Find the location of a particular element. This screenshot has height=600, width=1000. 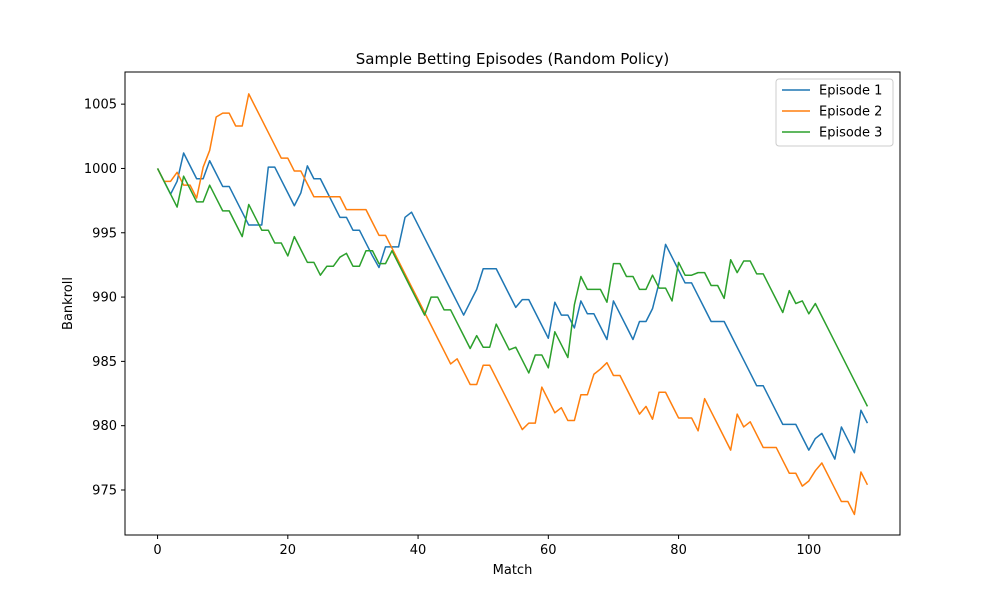

legend-label-episode-2: Episode 2 is located at coordinates (850, 112).